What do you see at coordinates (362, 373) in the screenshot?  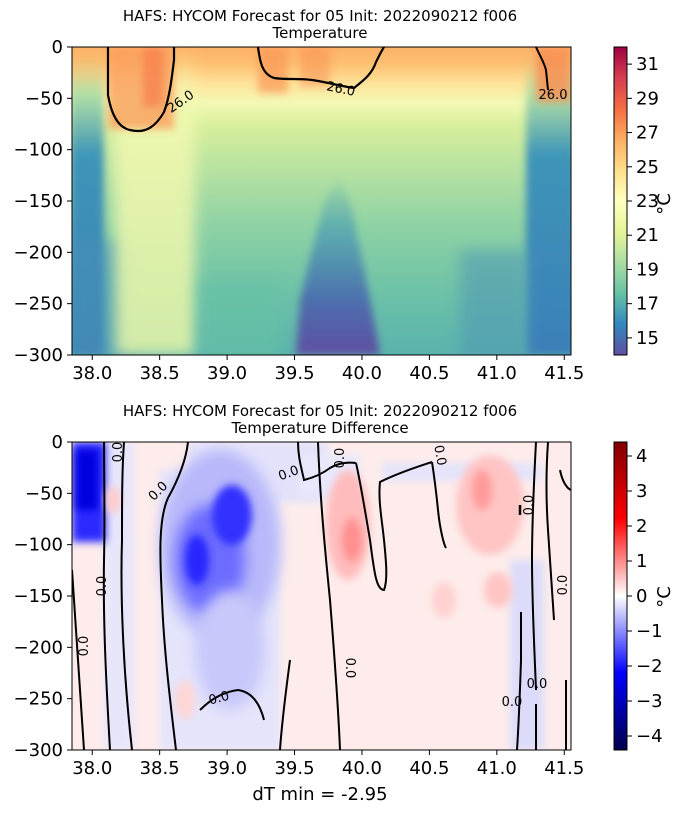 I see `top-x-tick-label: 40.0` at bounding box center [362, 373].